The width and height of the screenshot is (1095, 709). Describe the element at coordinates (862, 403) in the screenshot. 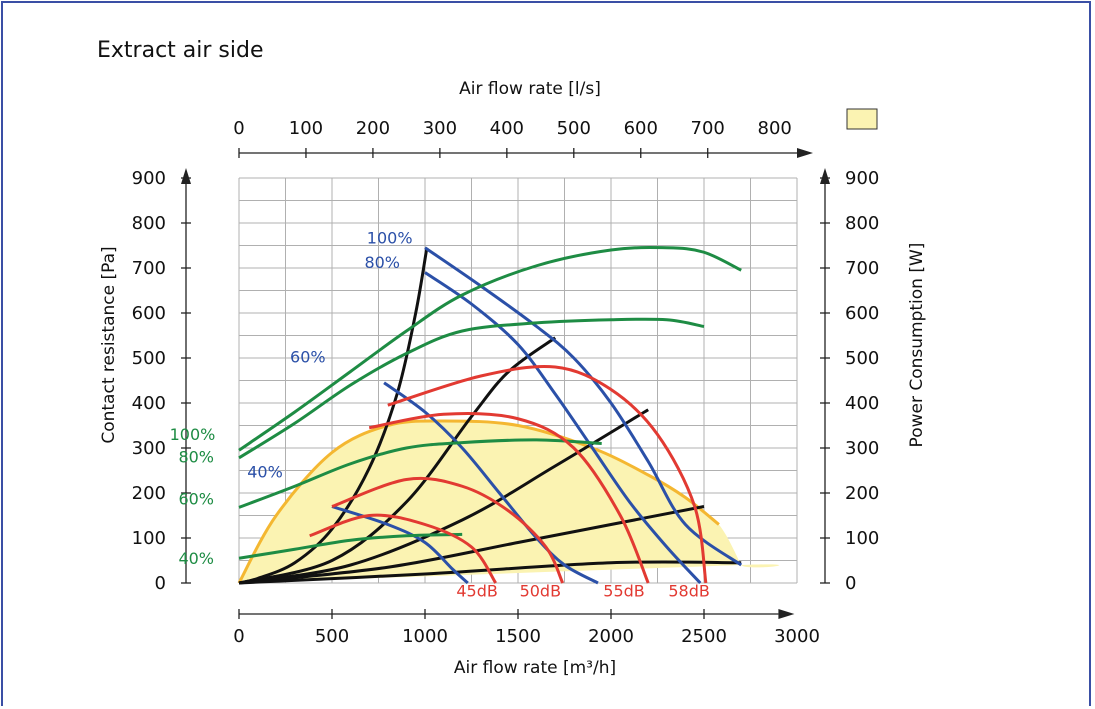

I see `y2-tick-label: 400` at that location.